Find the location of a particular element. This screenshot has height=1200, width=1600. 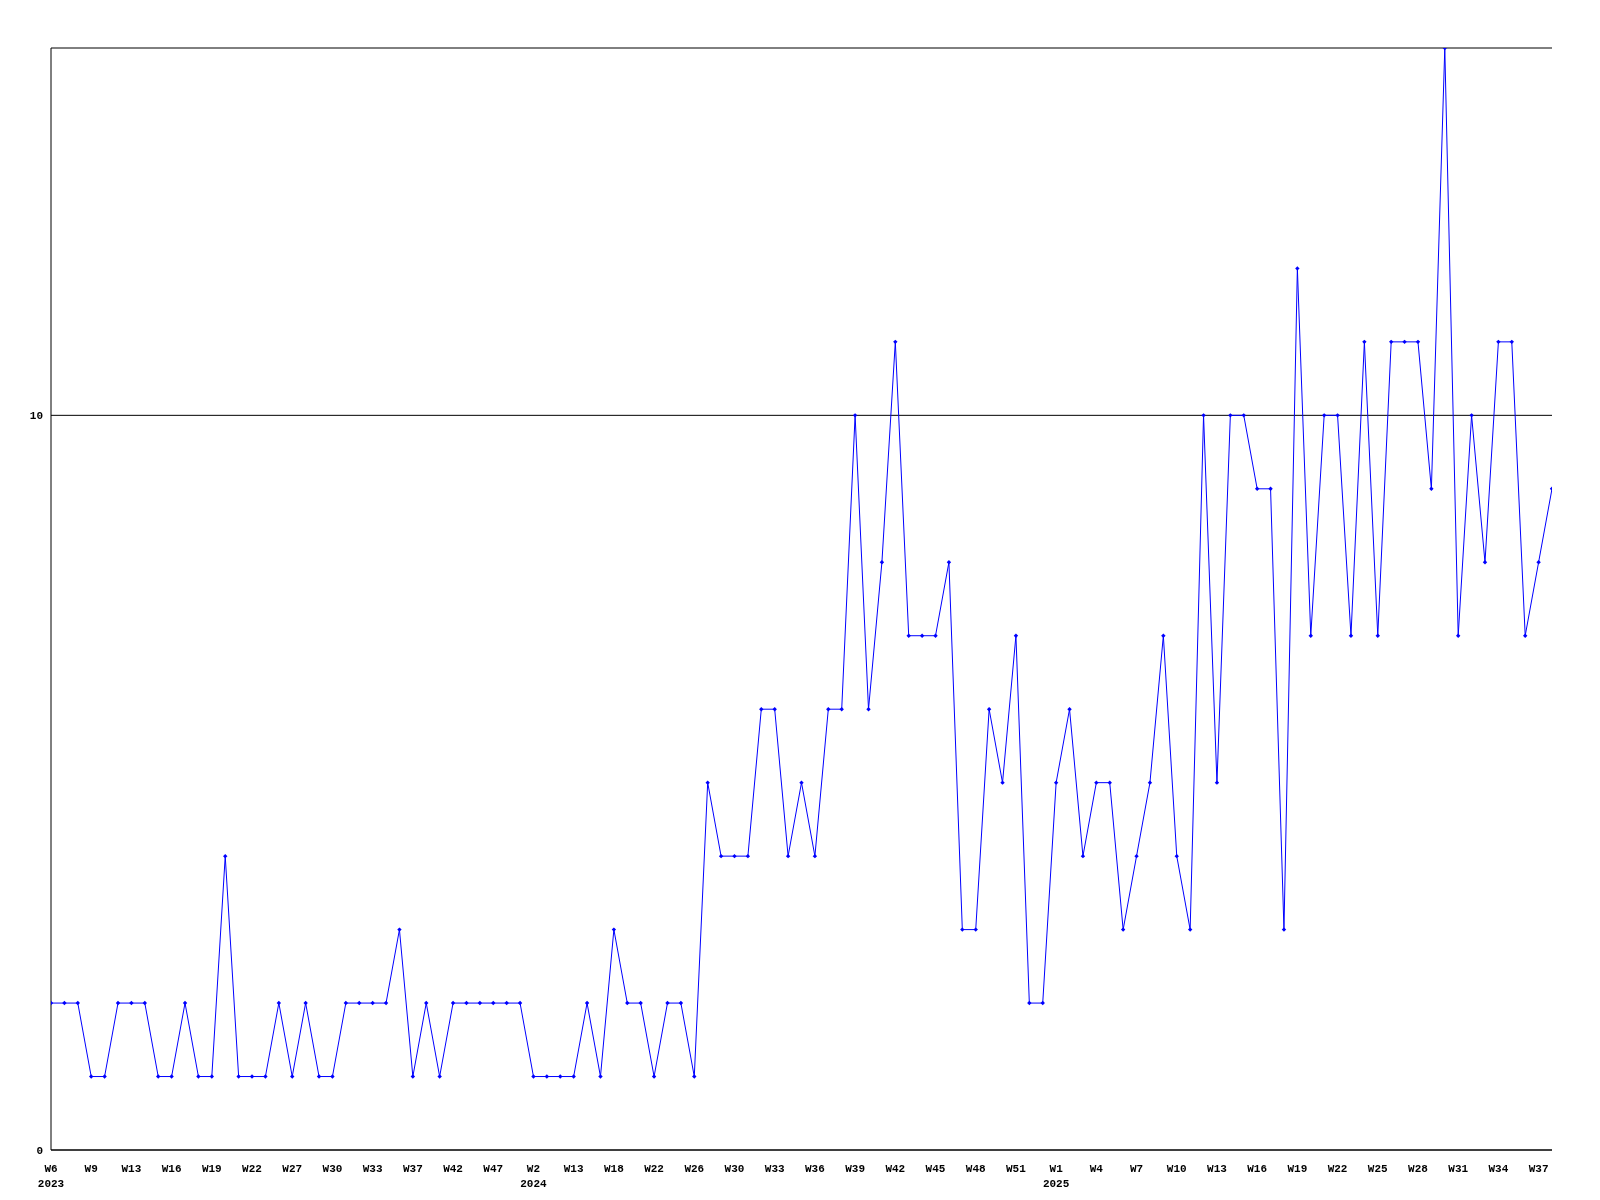

x-tick-label: W1 2025 is located at coordinates (1056, 1176).